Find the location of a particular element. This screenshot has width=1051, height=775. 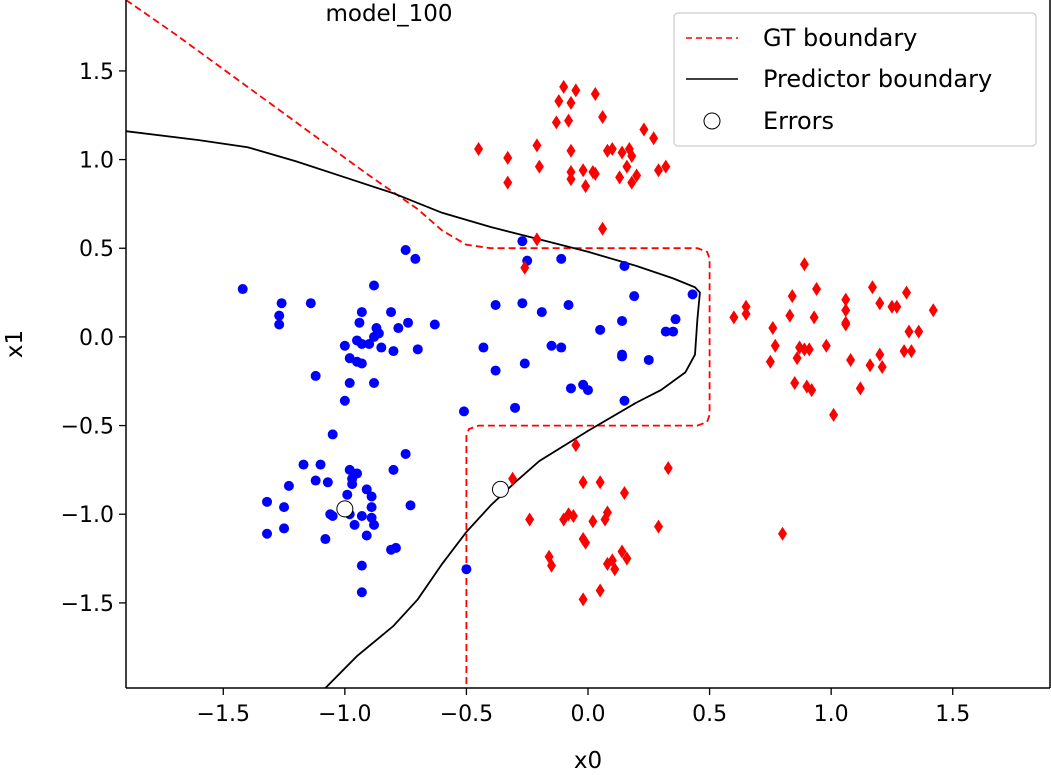

x-tick-label: −0.5 is located at coordinates (466, 714).